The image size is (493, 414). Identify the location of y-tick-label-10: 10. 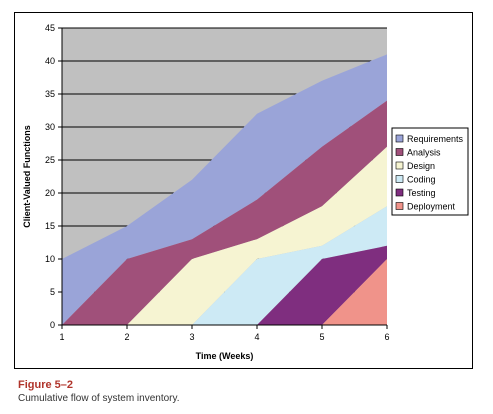
(50, 259).